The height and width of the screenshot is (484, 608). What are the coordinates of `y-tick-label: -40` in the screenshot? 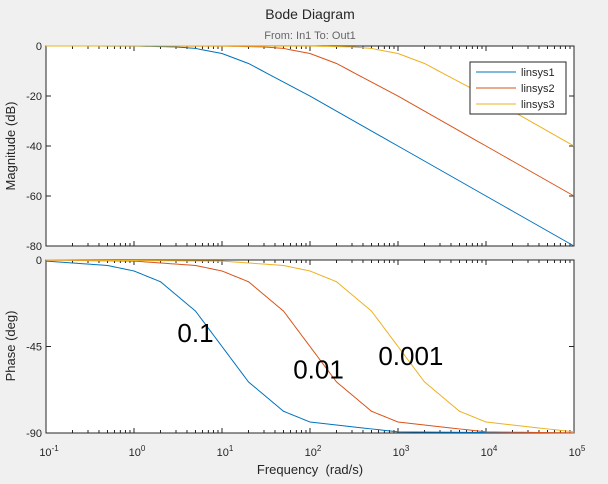 It's located at (34, 147).